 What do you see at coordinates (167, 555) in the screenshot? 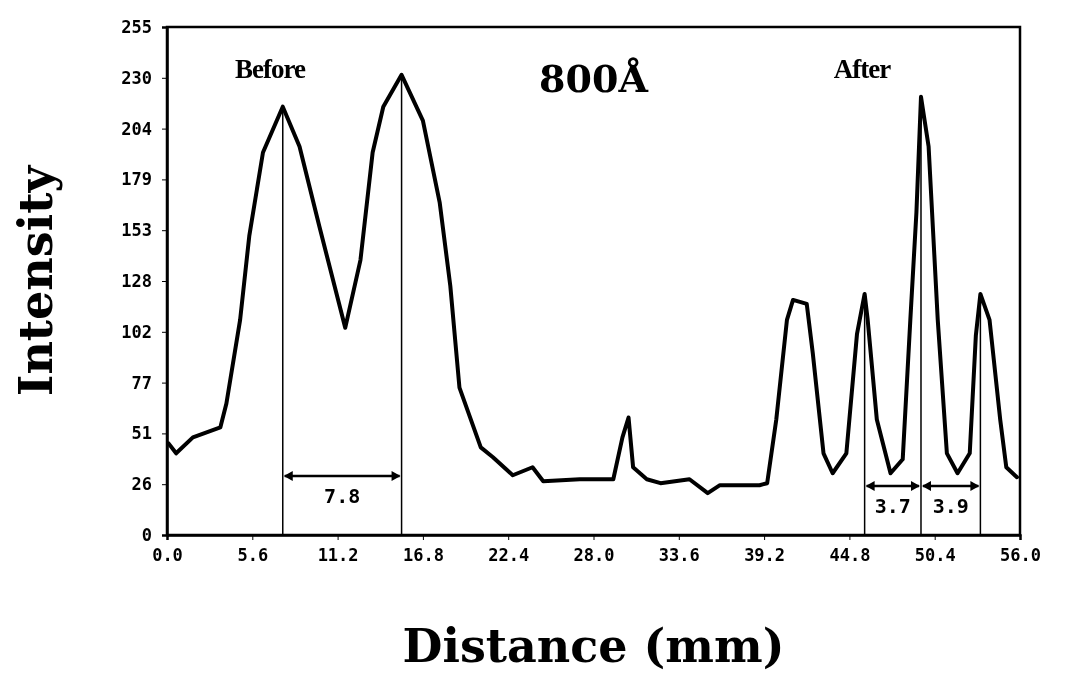
I see `x-tick-label: 0.0` at bounding box center [167, 555].